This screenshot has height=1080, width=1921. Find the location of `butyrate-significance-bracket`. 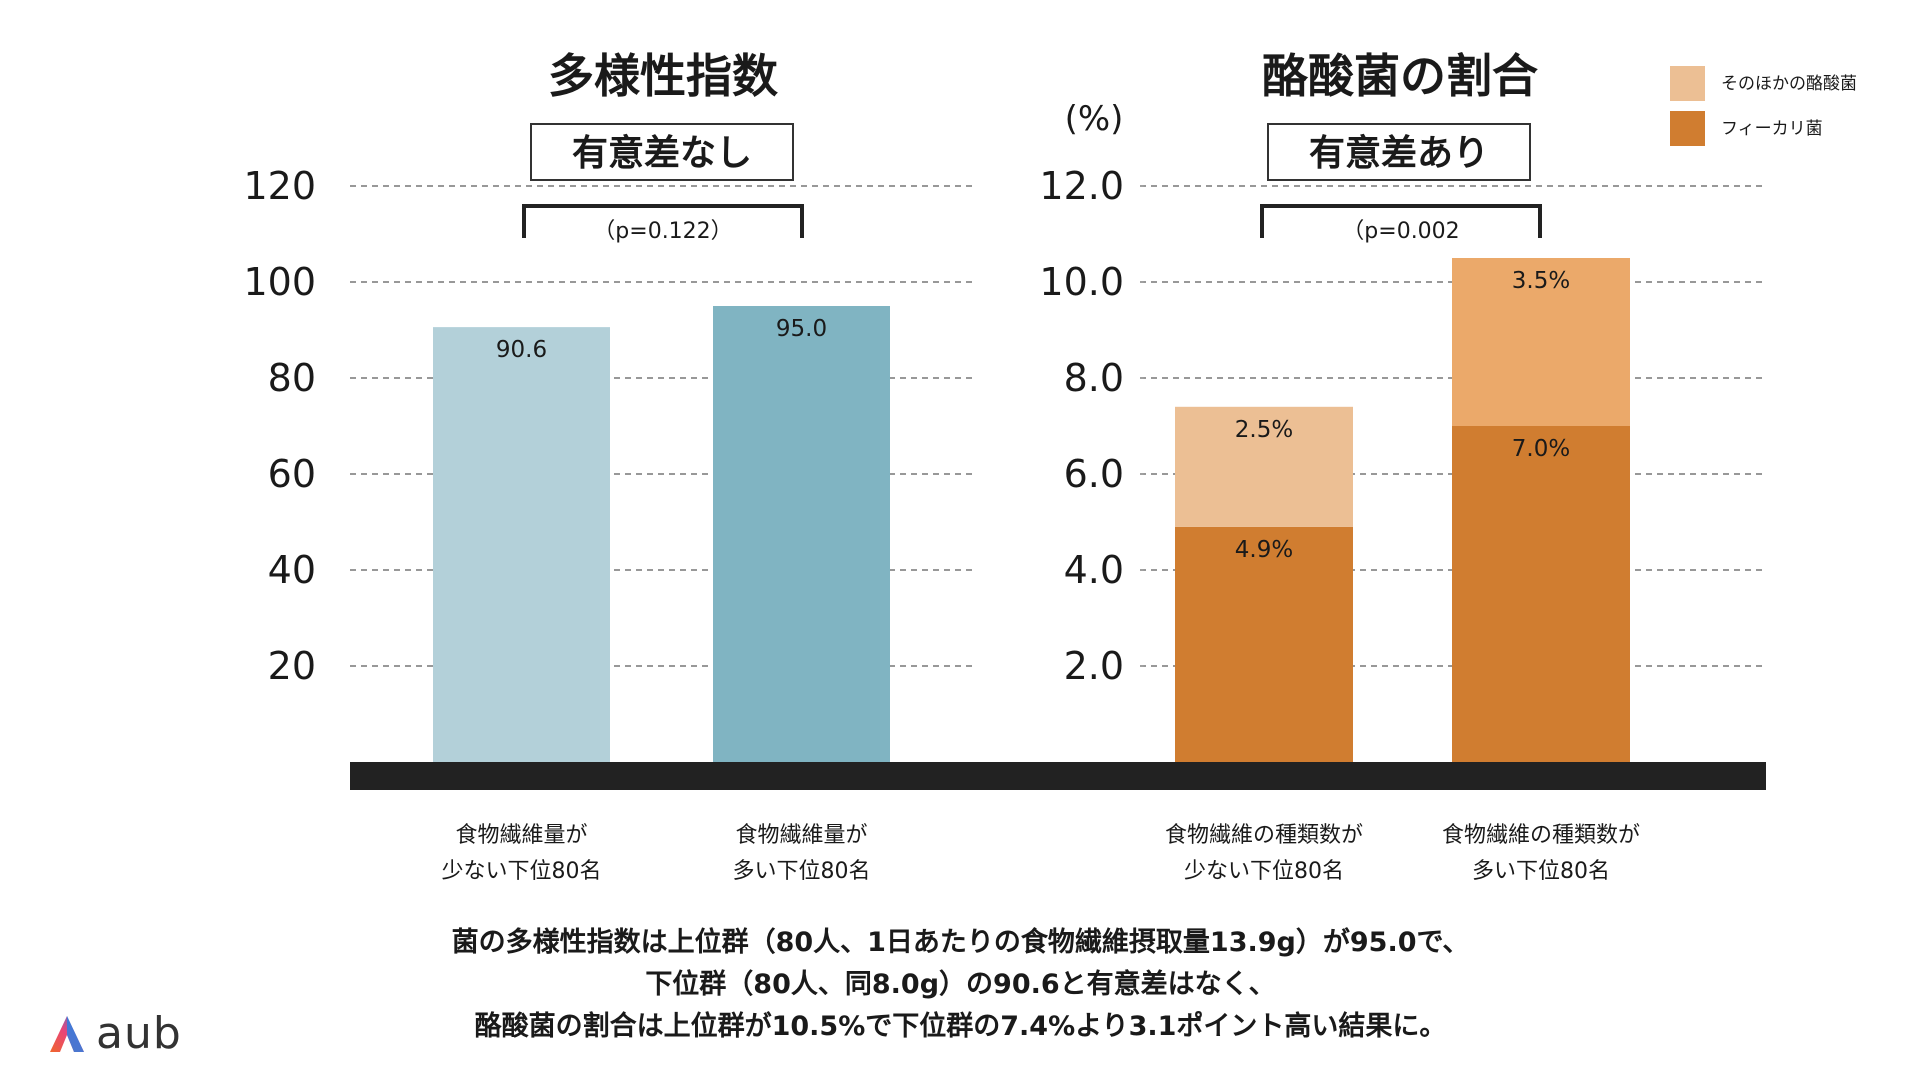

butyrate-significance-bracket is located at coordinates (1401, 221).